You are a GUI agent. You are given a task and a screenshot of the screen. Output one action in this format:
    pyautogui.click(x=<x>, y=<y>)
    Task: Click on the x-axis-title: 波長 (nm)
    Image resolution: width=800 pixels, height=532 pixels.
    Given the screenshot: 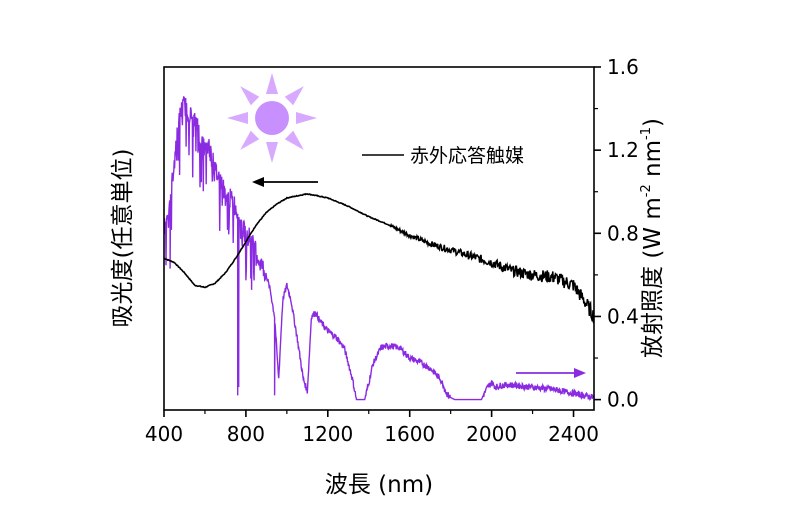 What is the action you would take?
    pyautogui.click(x=379, y=485)
    